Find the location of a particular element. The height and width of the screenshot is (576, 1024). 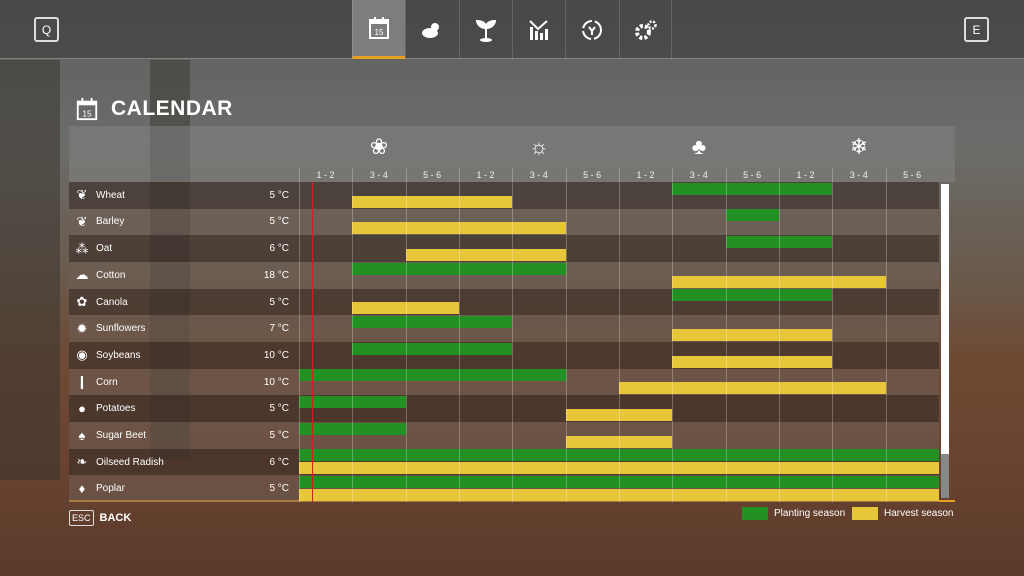

corn-icon: ❙ is located at coordinates (82, 382).